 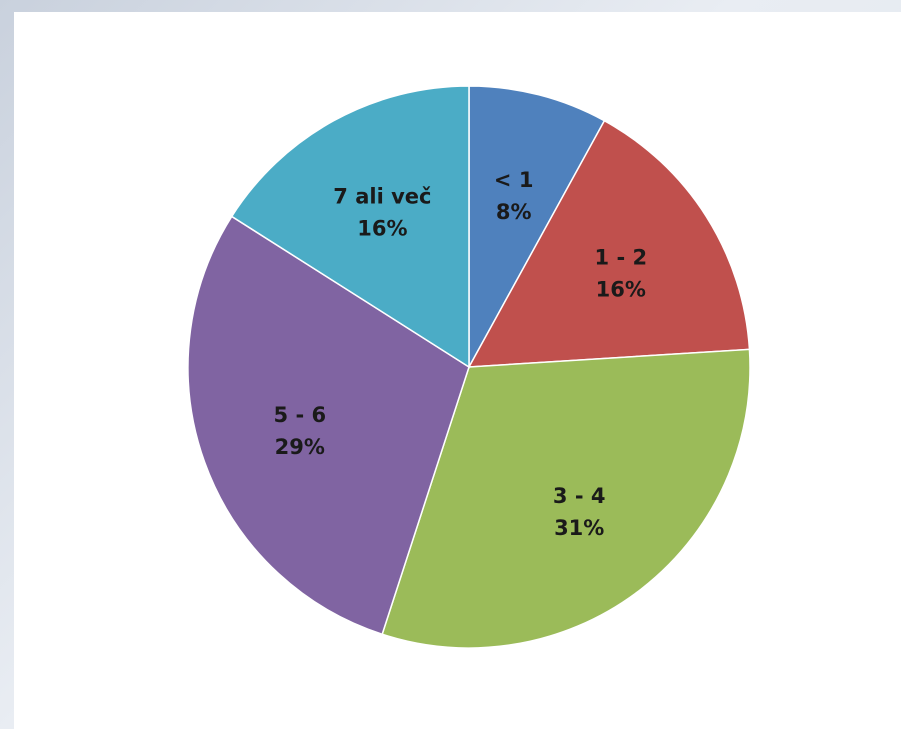 What do you see at coordinates (579, 528) in the screenshot?
I see `pie-slice-percent-2: 31%` at bounding box center [579, 528].